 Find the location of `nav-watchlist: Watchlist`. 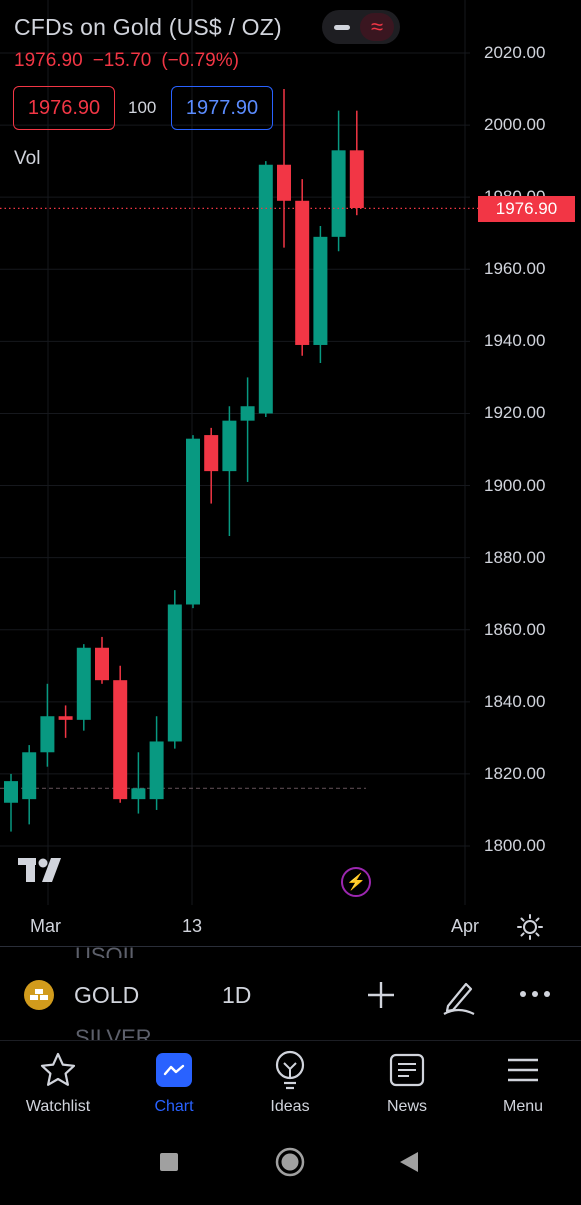

nav-watchlist: Watchlist is located at coordinates (58, 1082).